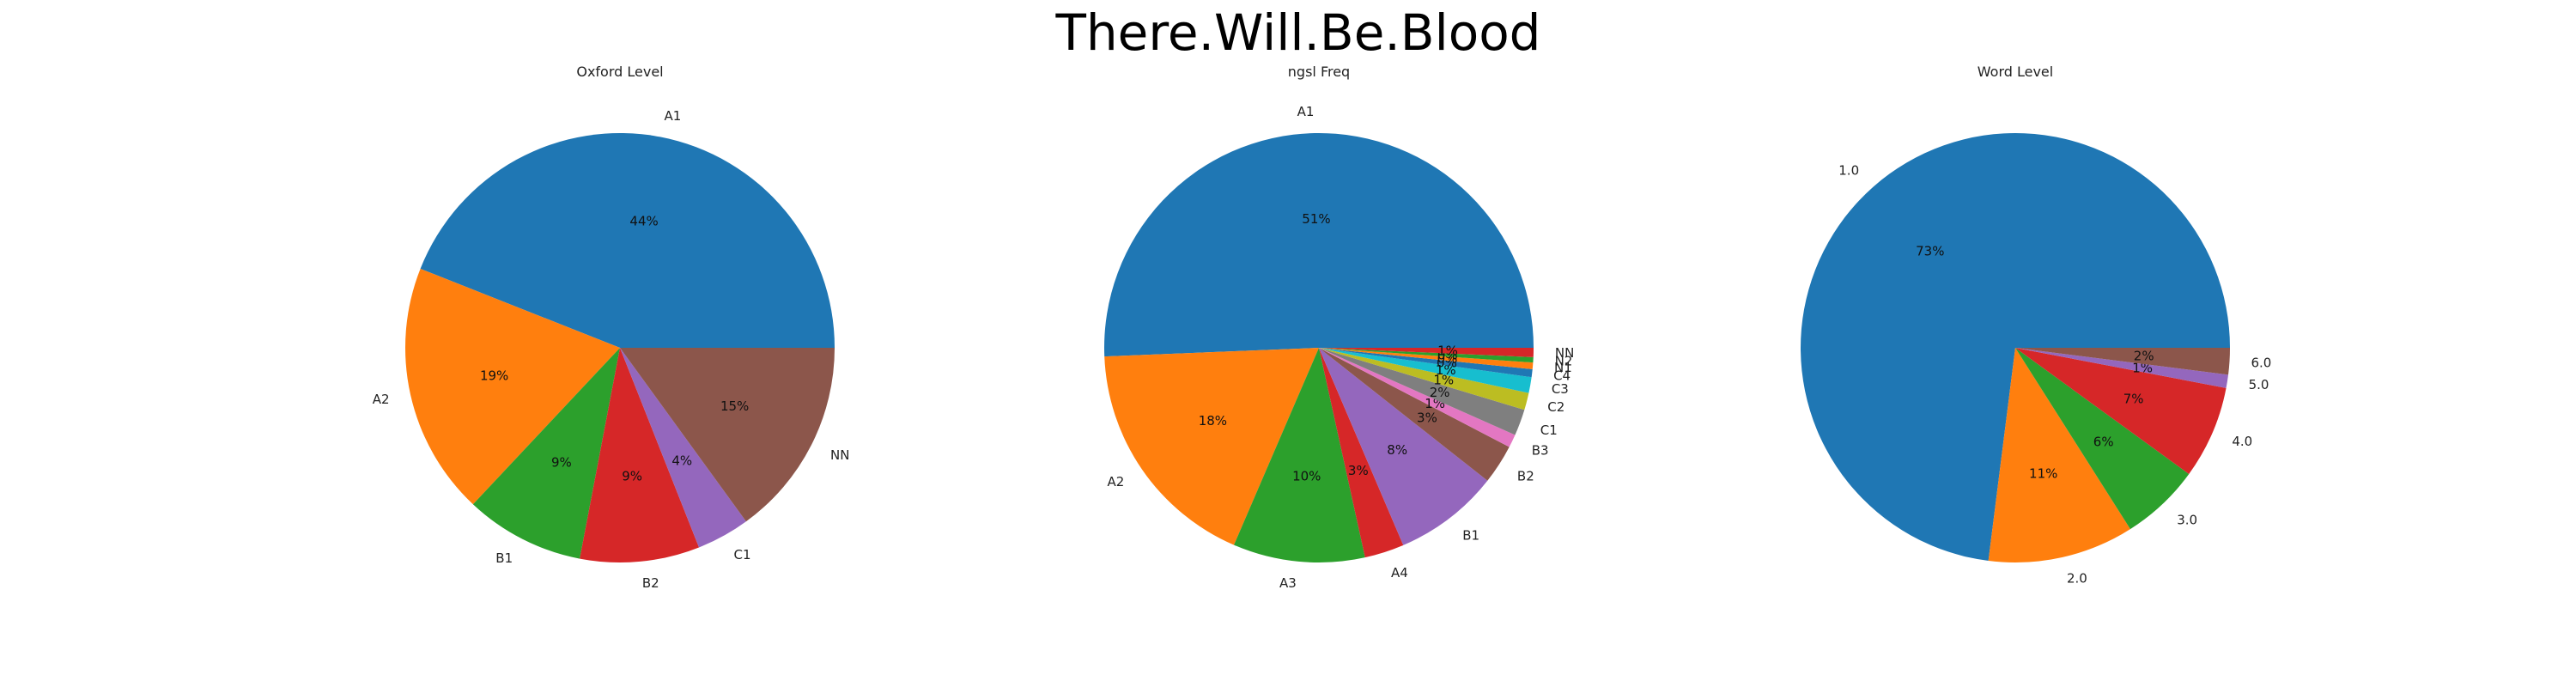 This screenshot has height=687, width=2576. Describe the element at coordinates (1361, 453) in the screenshot. I see `pie-slice-a4` at that location.